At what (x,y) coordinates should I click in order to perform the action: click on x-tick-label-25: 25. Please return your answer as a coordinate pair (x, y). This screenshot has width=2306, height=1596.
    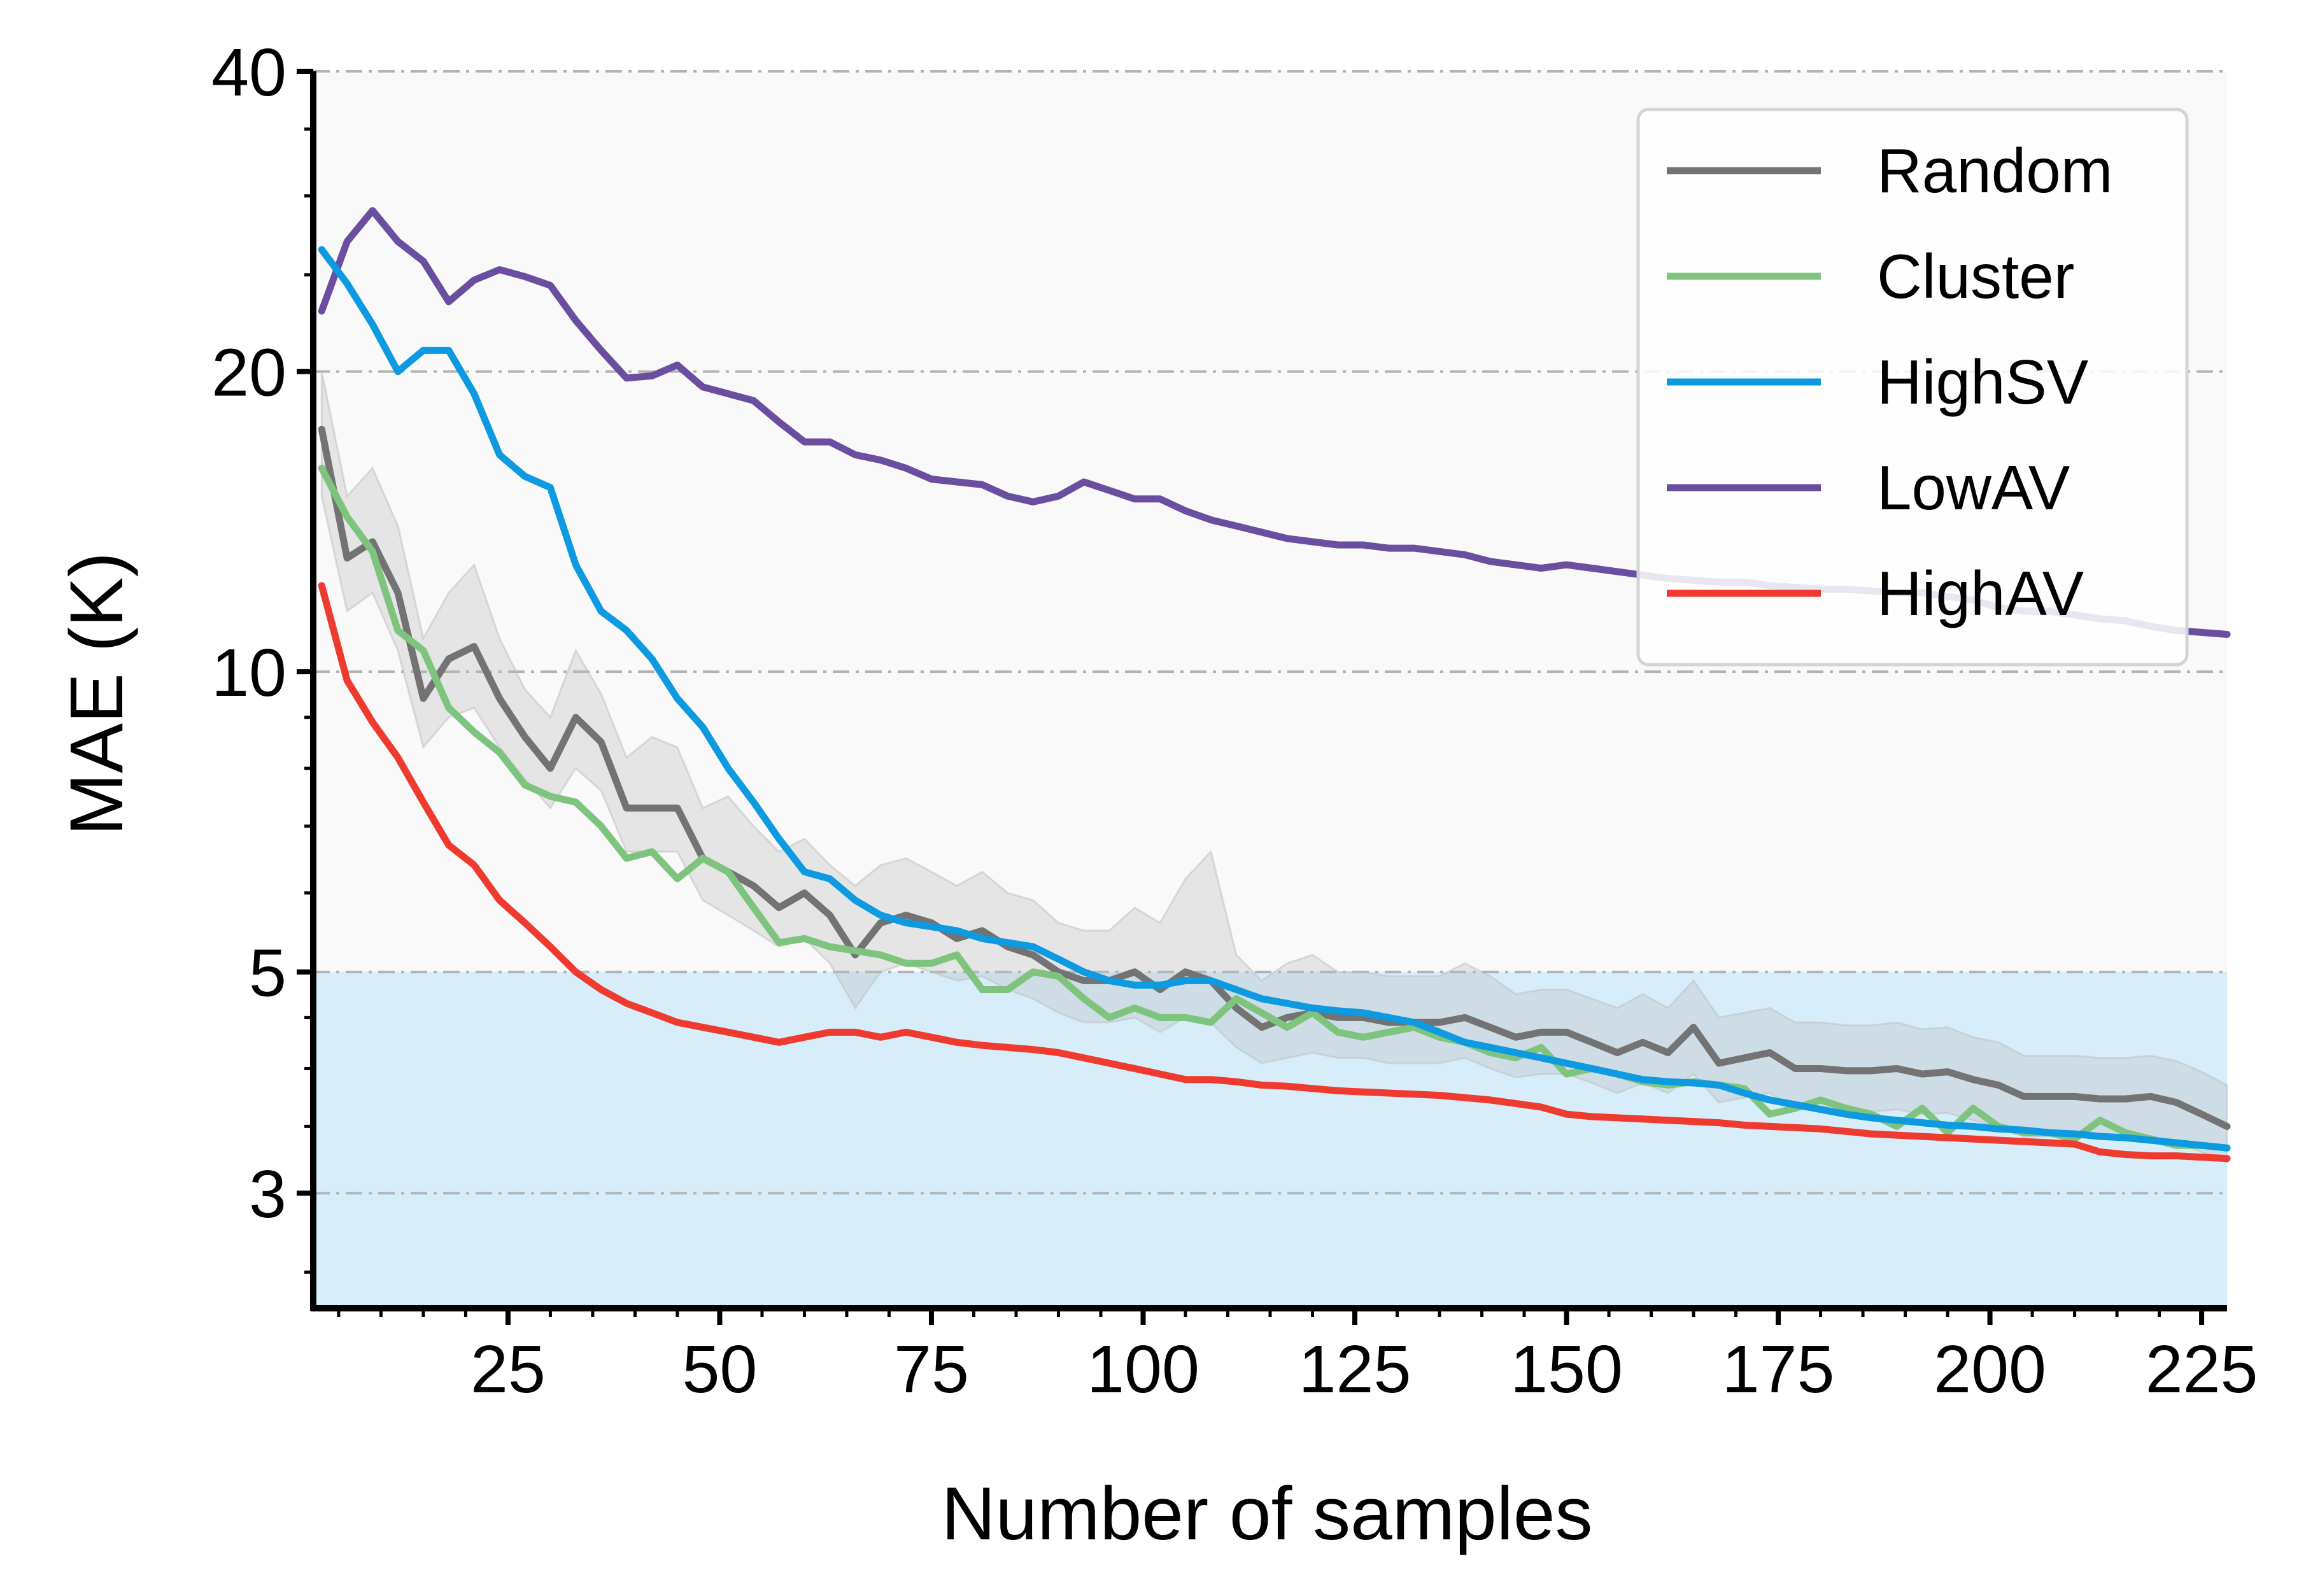
    Looking at the image, I should click on (508, 1370).